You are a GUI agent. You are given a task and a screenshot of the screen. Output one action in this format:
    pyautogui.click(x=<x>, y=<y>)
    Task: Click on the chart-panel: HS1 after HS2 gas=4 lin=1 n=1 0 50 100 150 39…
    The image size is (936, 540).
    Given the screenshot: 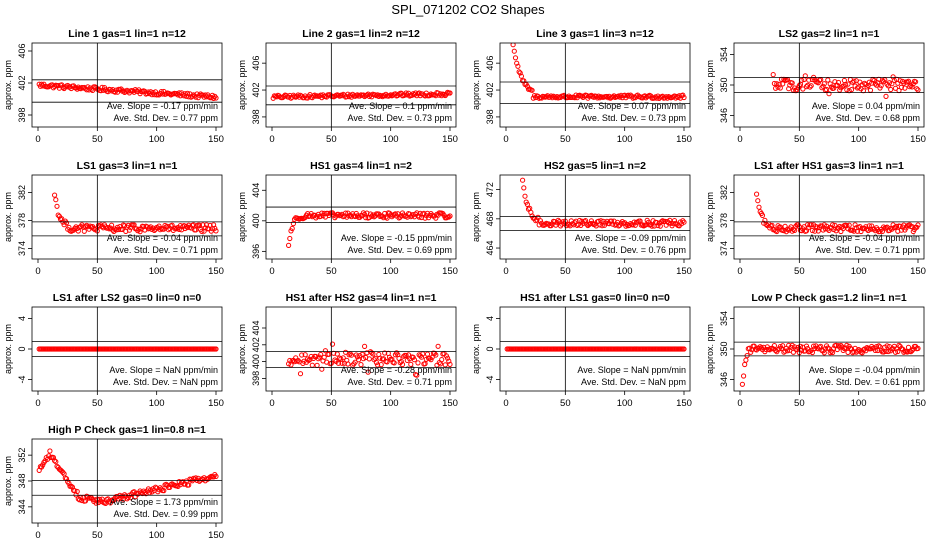 What is the action you would take?
    pyautogui.click(x=347, y=350)
    